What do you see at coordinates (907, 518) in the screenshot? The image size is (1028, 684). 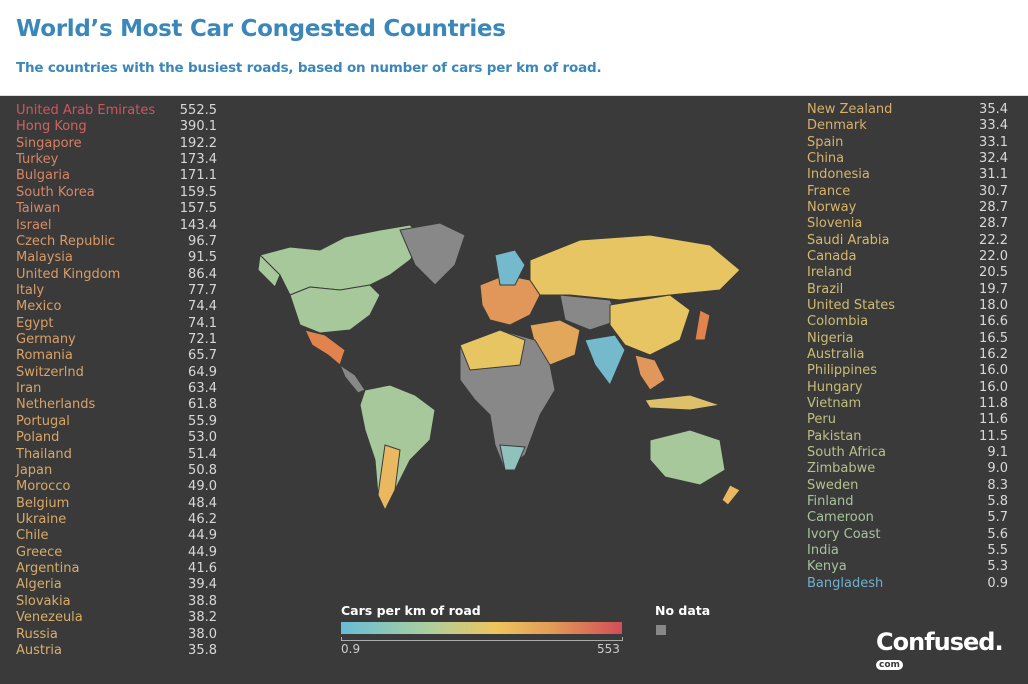 I see `list-item: Cameroon 5.7` at bounding box center [907, 518].